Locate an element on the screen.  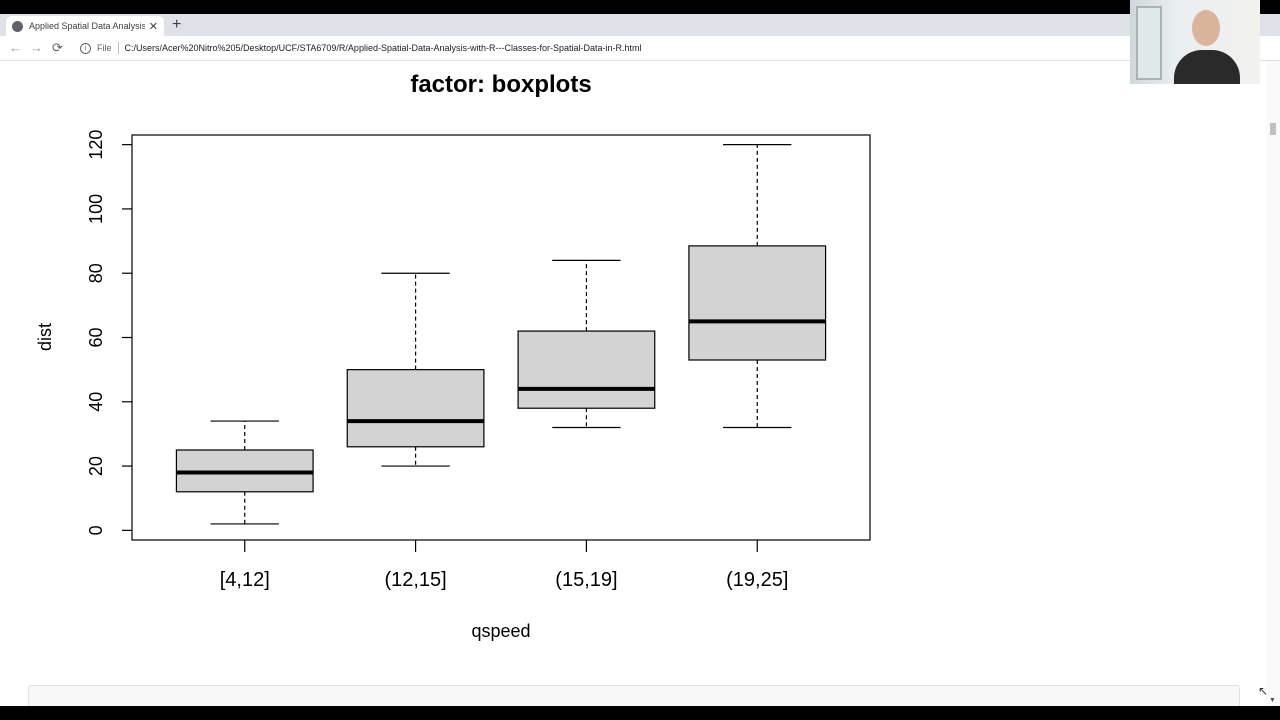
mouse-pointer-icon: ↖ is located at coordinates (1263, 691).